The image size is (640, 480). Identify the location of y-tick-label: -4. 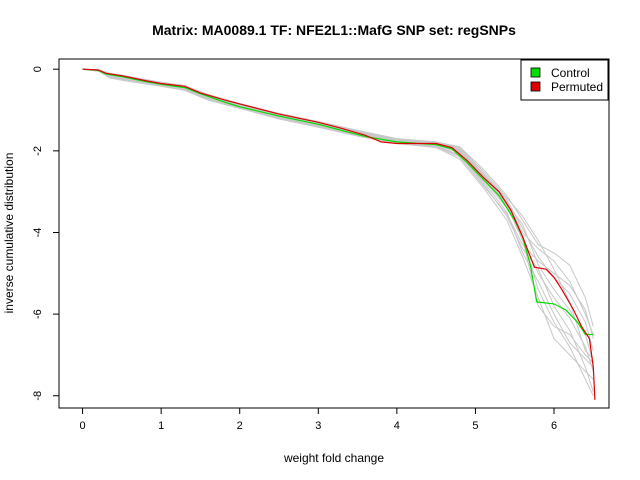
(38, 233).